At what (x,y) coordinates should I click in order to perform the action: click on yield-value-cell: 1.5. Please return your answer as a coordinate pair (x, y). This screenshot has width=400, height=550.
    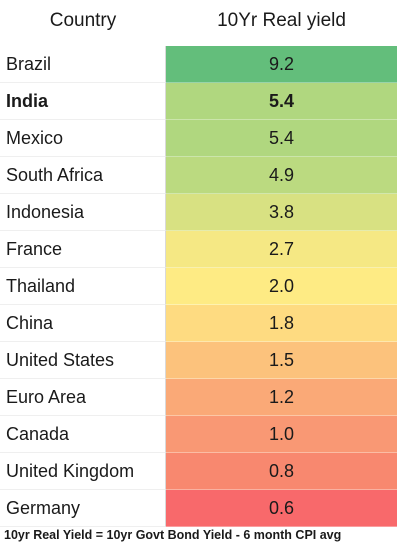
    Looking at the image, I should click on (281, 360).